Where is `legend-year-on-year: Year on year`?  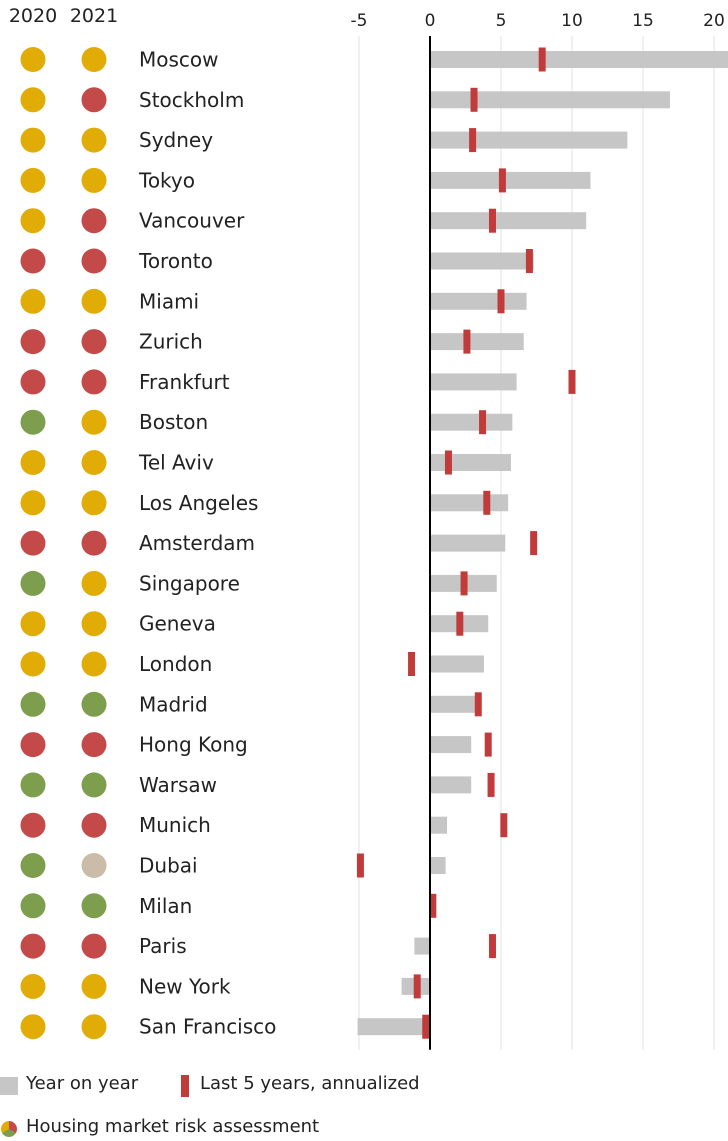 legend-year-on-year: Year on year is located at coordinates (82, 1083).